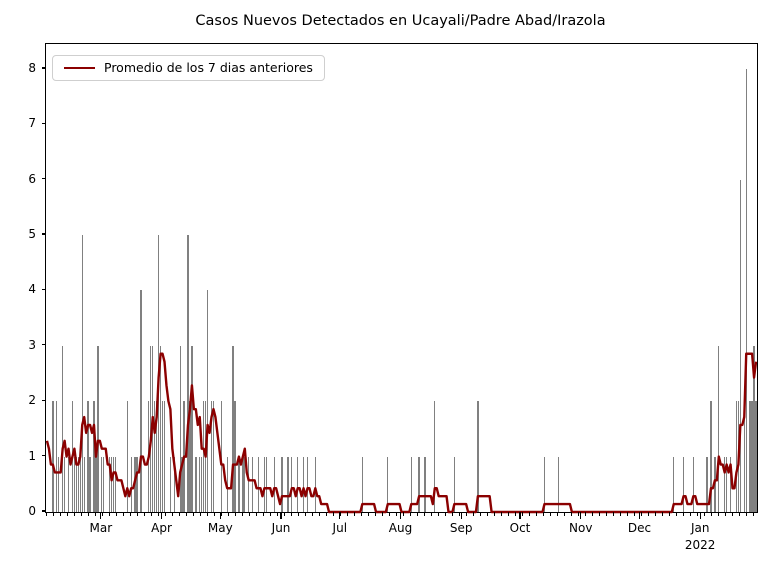 The width and height of the screenshot is (768, 576). What do you see at coordinates (32, 67) in the screenshot?
I see `y-tick-label: 8` at bounding box center [32, 67].